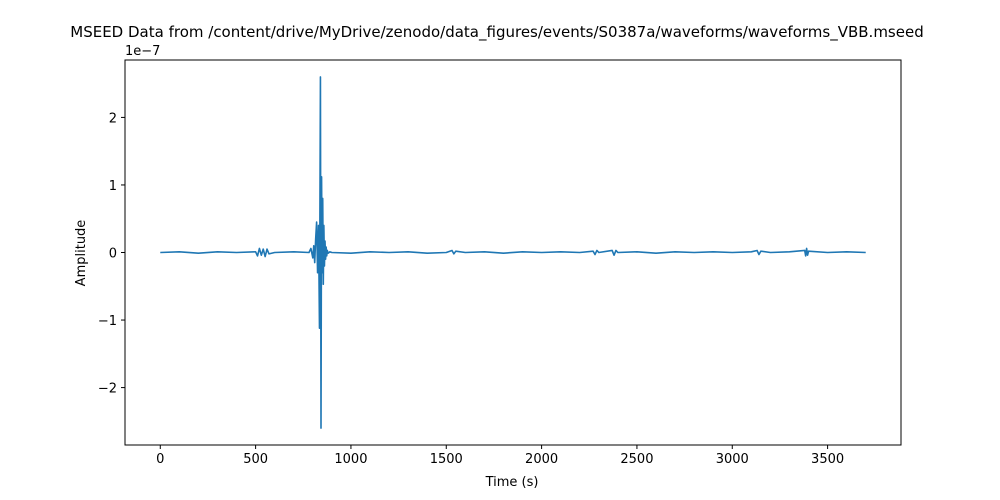  Describe the element at coordinates (541, 459) in the screenshot. I see `x-tick-label-2000: 2000` at that location.